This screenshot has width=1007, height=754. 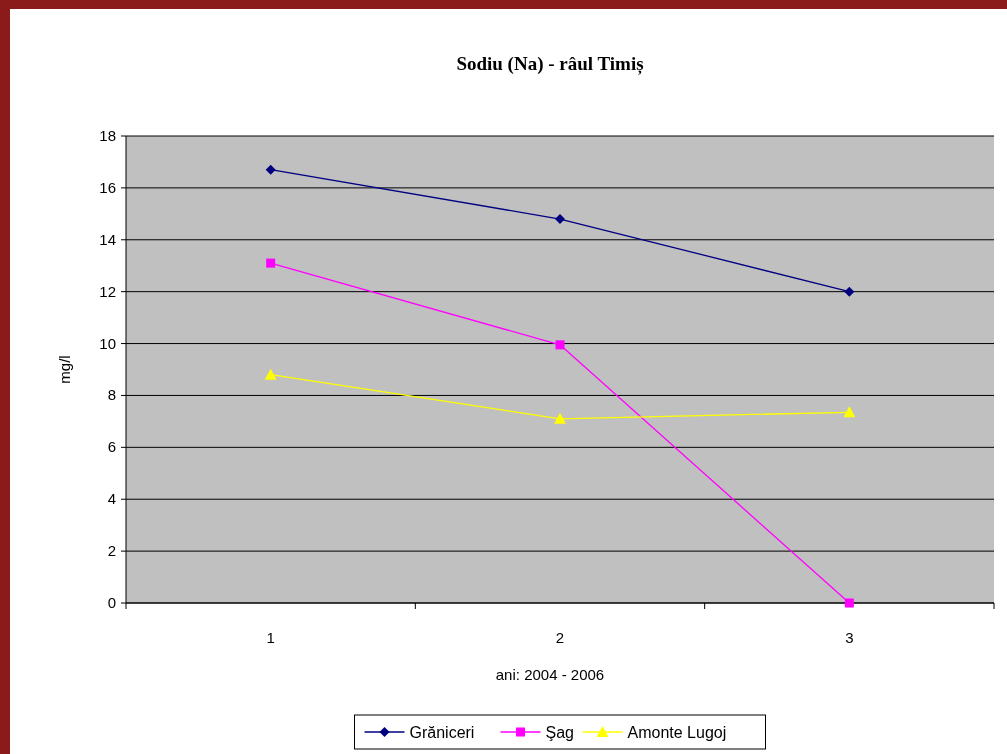 I want to click on y-tick-label: 8, so click(x=111, y=395).